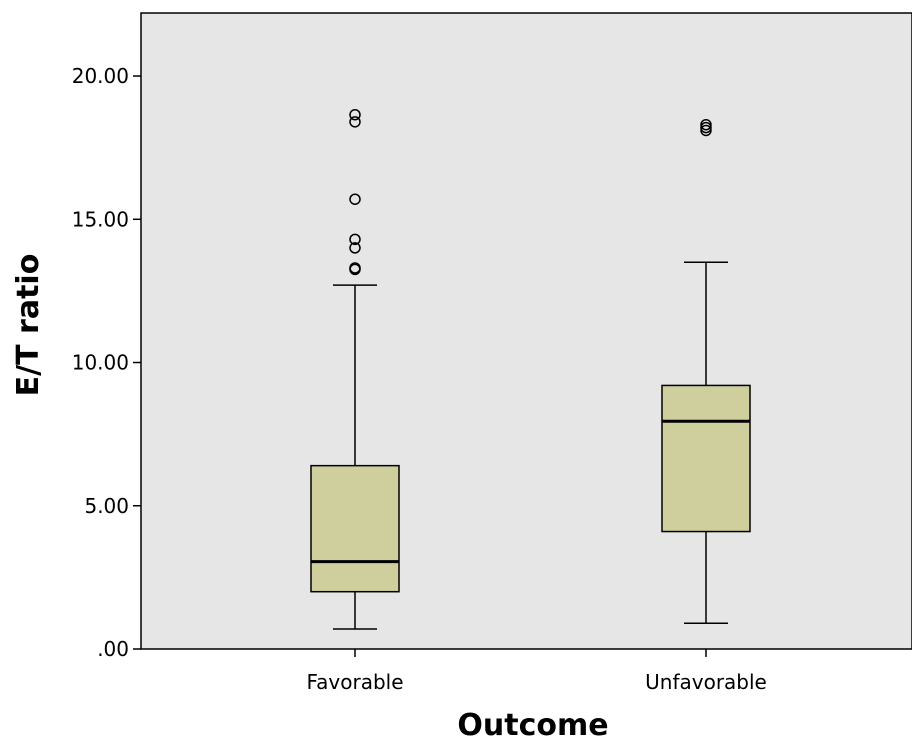 The height and width of the screenshot is (744, 912). Describe the element at coordinates (113, 649) in the screenshot. I see `y-tick-label: .00` at that location.